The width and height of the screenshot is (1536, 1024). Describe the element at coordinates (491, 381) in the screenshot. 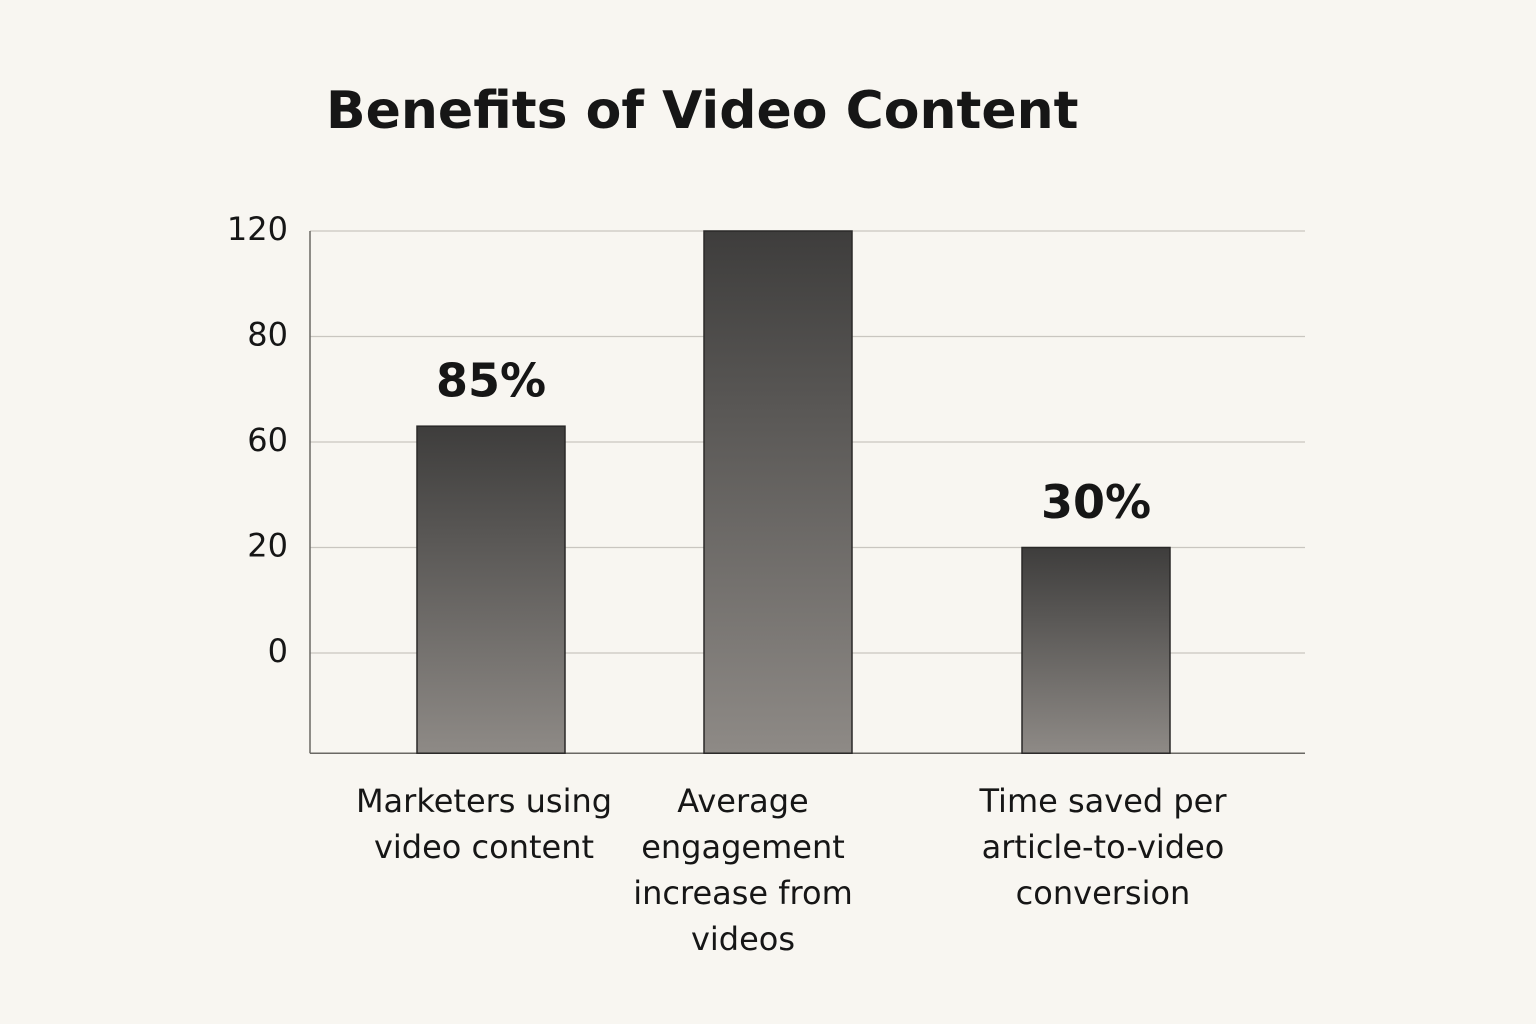

I see `bar-annotation: 85%` at that location.